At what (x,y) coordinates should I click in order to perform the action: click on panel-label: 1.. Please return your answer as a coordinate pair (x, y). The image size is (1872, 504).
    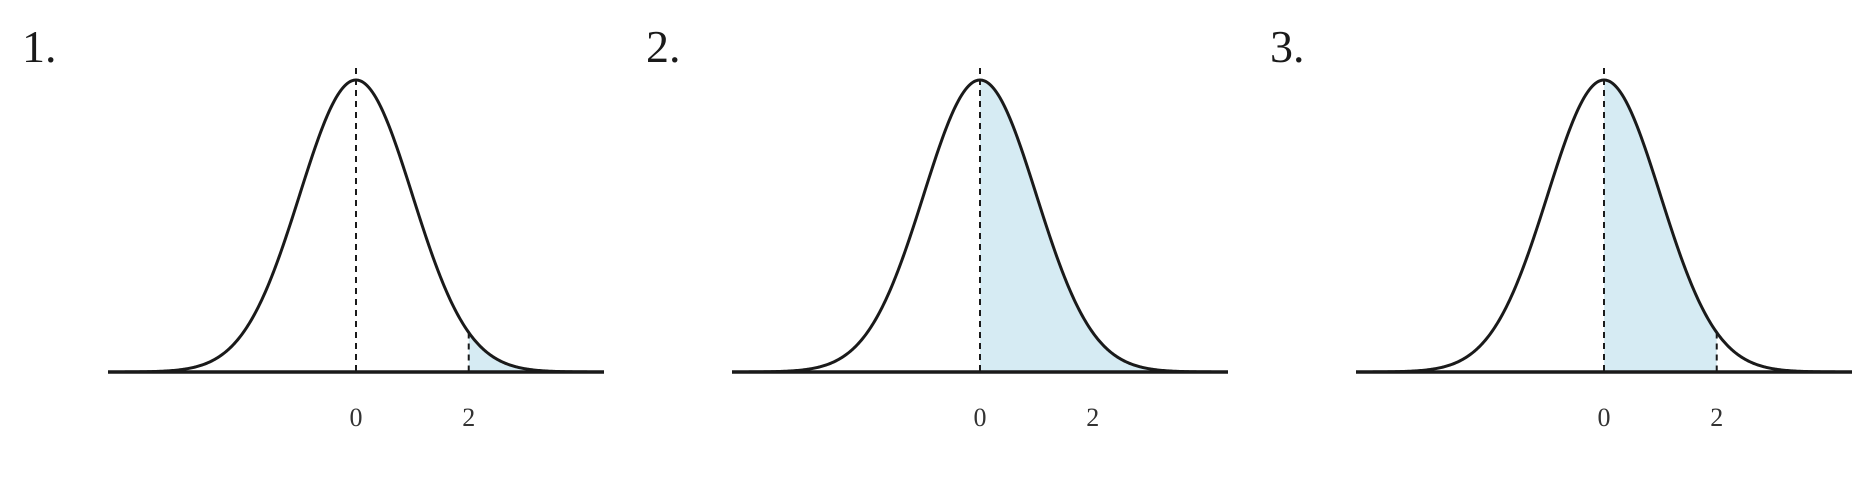
    Looking at the image, I should click on (39, 46).